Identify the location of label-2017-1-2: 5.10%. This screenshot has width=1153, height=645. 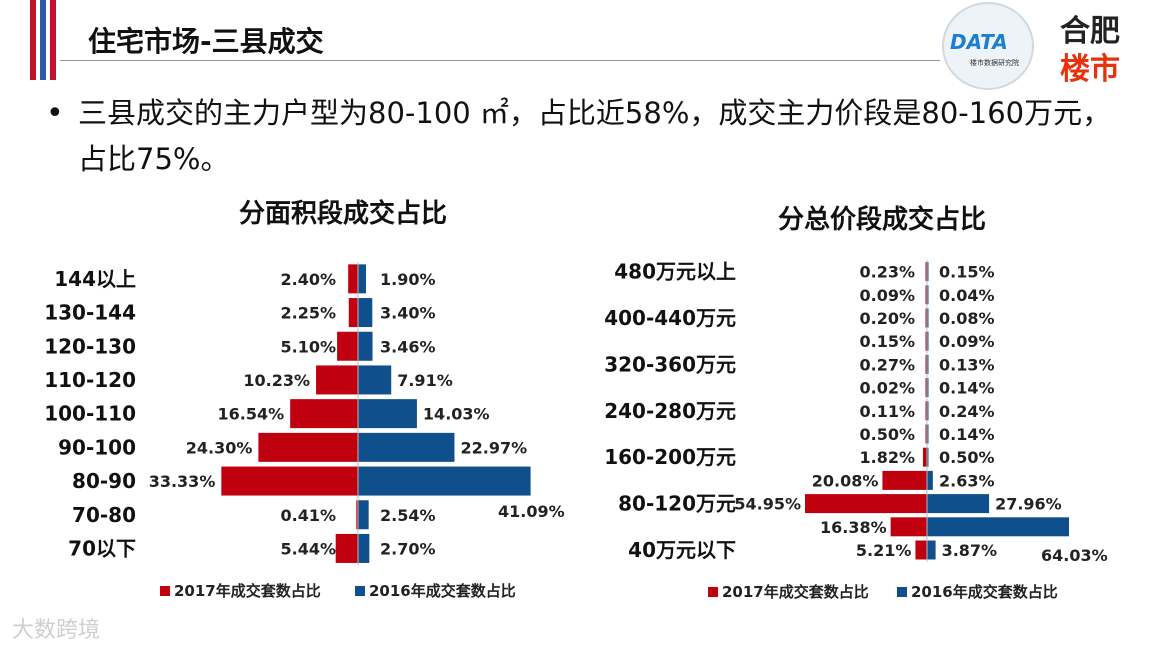
(308, 346).